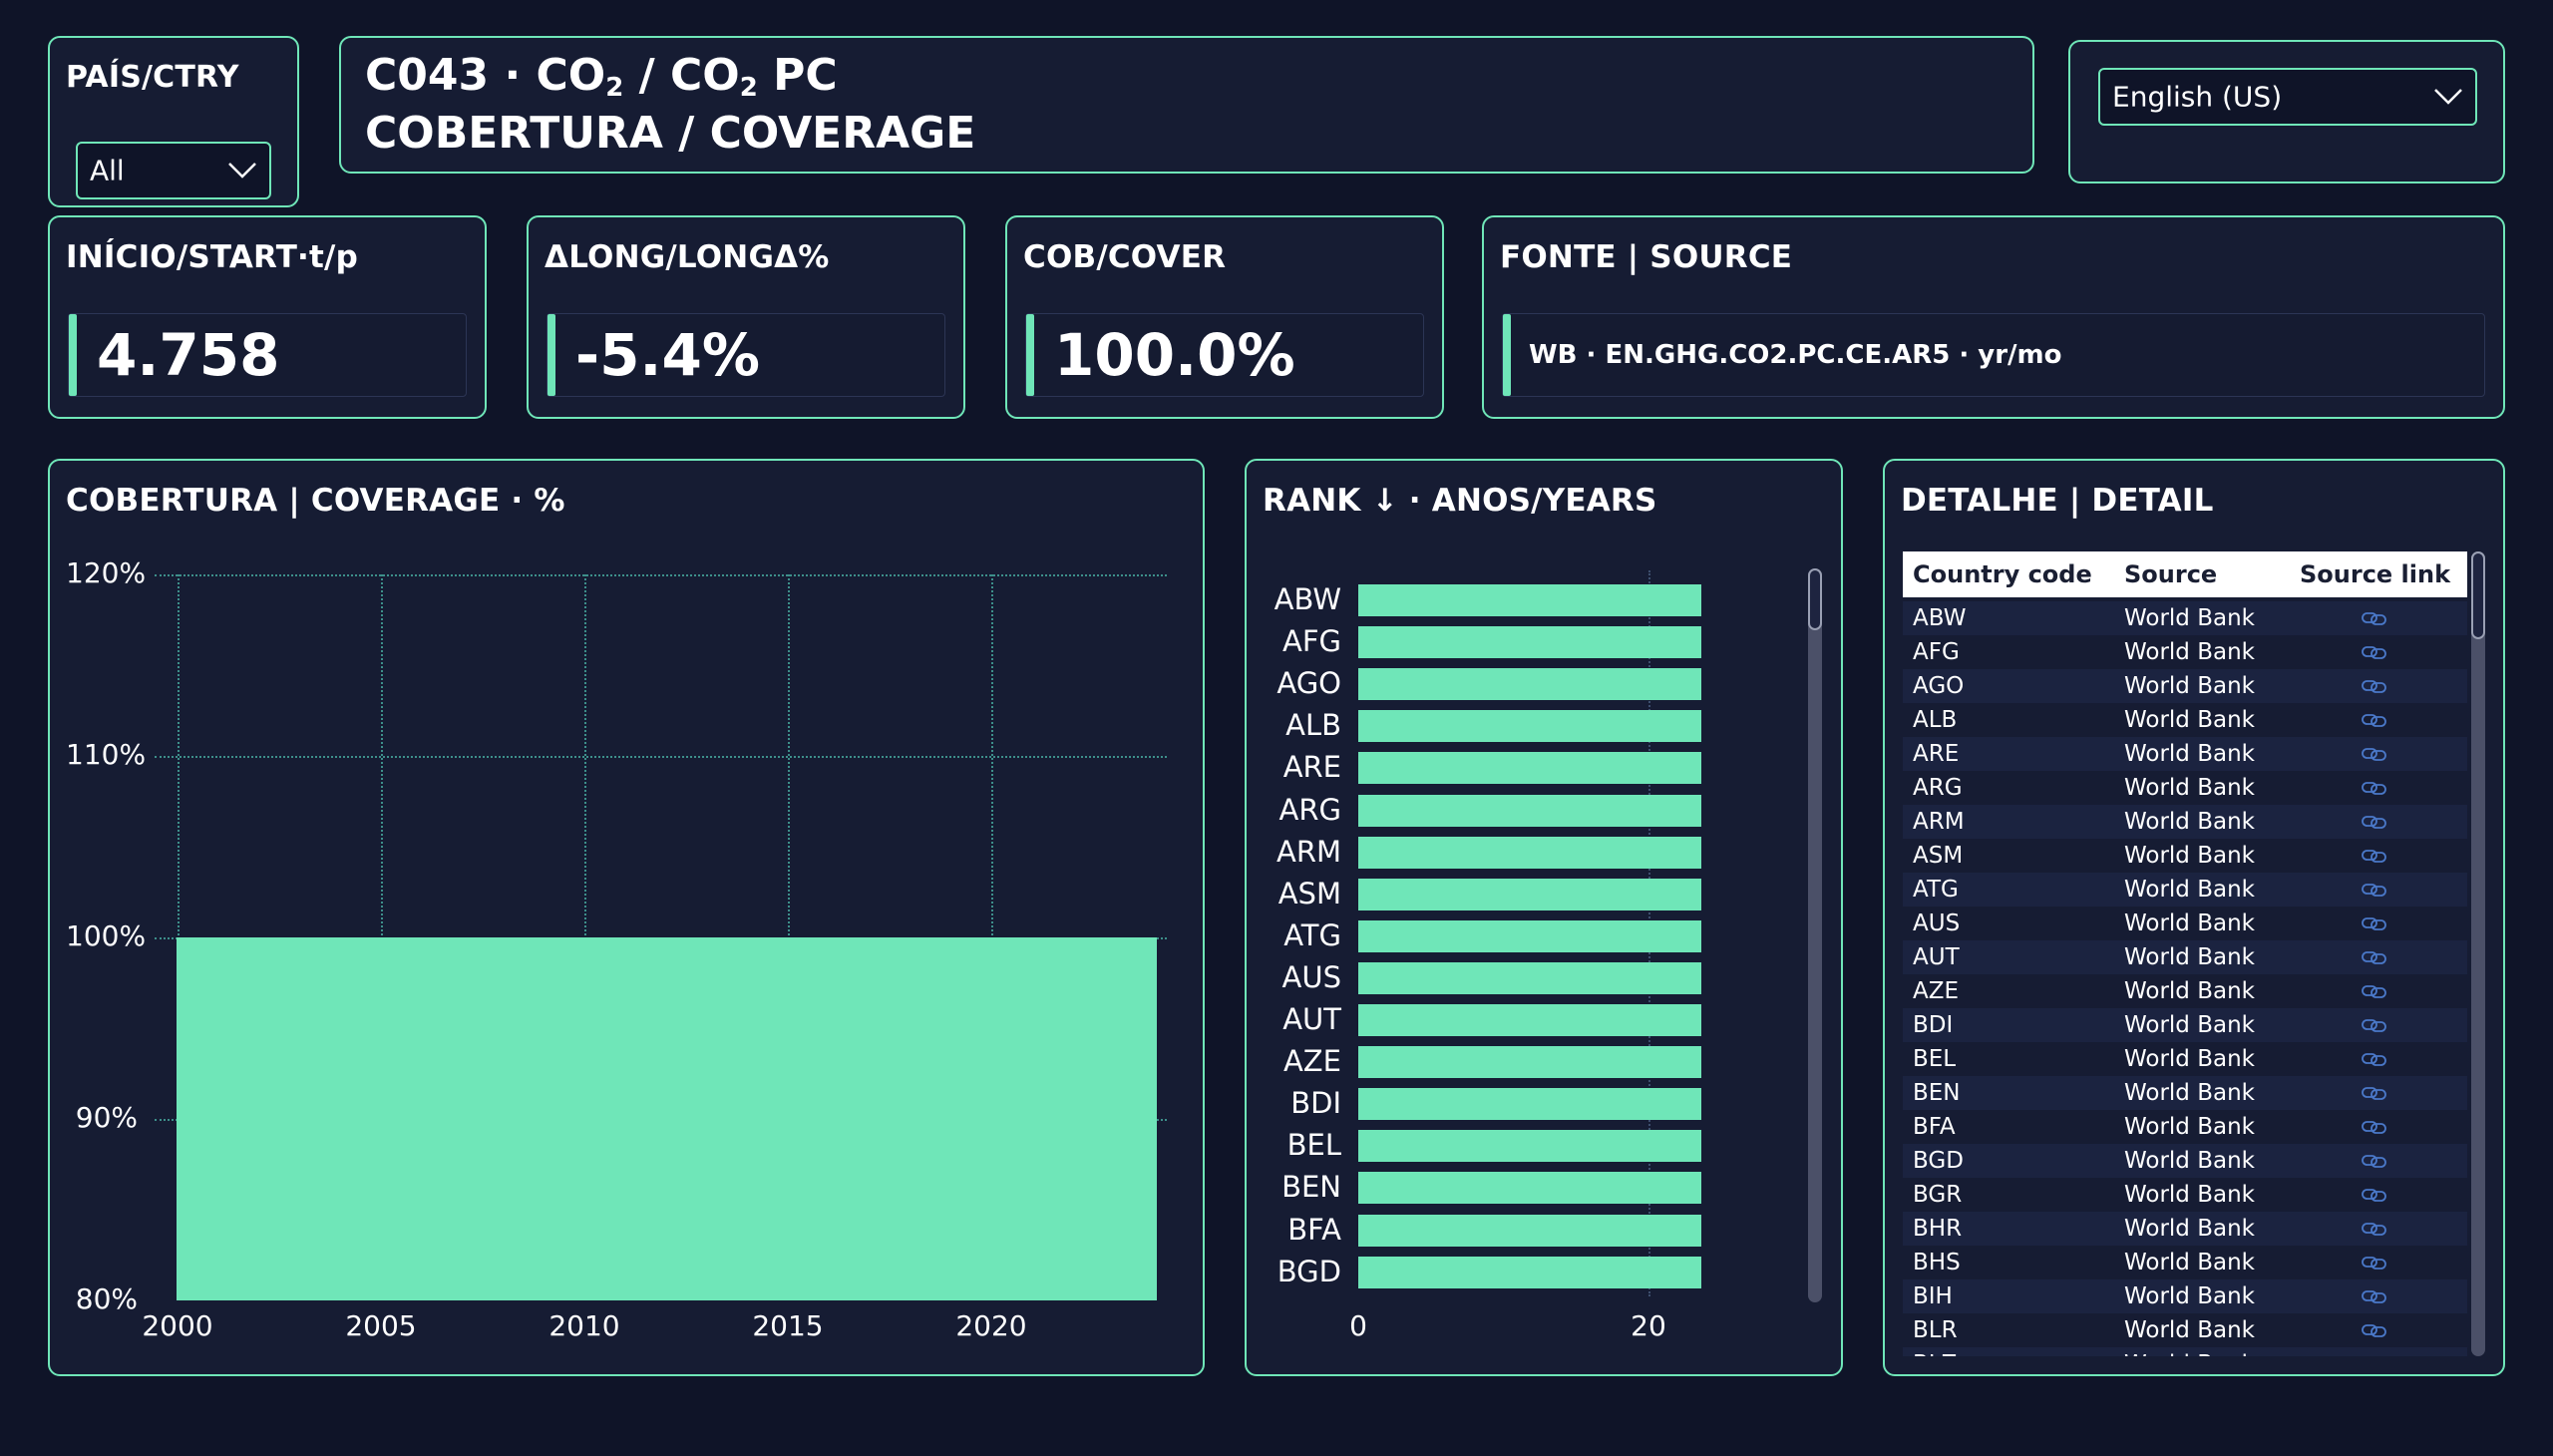 The image size is (2553, 1456). Describe the element at coordinates (2185, 957) in the screenshot. I see `table-row: AUT World Bank` at that location.